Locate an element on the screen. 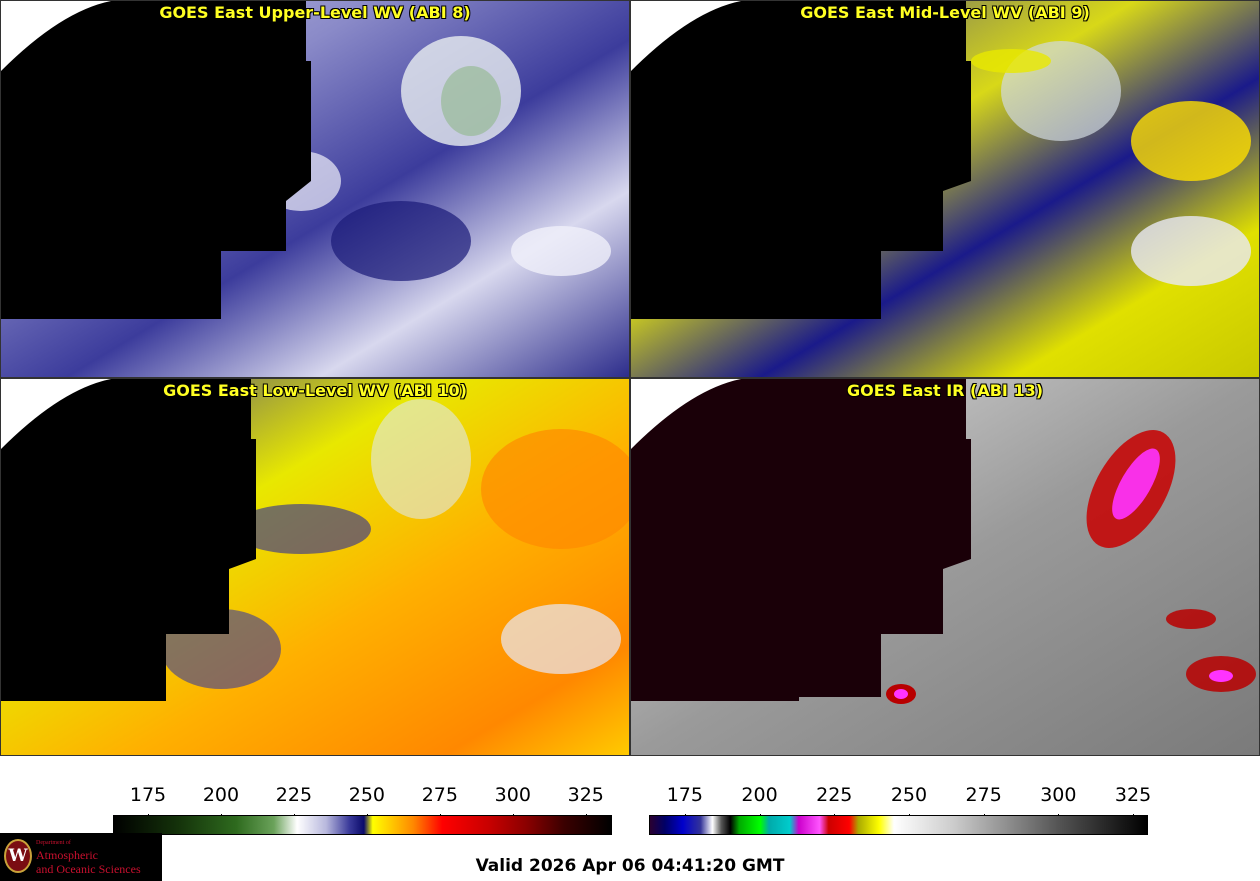 This screenshot has height=881, width=1260. ir-colorbar-ticks: 175 200 225 250 275 300 325 is located at coordinates (900, 804).